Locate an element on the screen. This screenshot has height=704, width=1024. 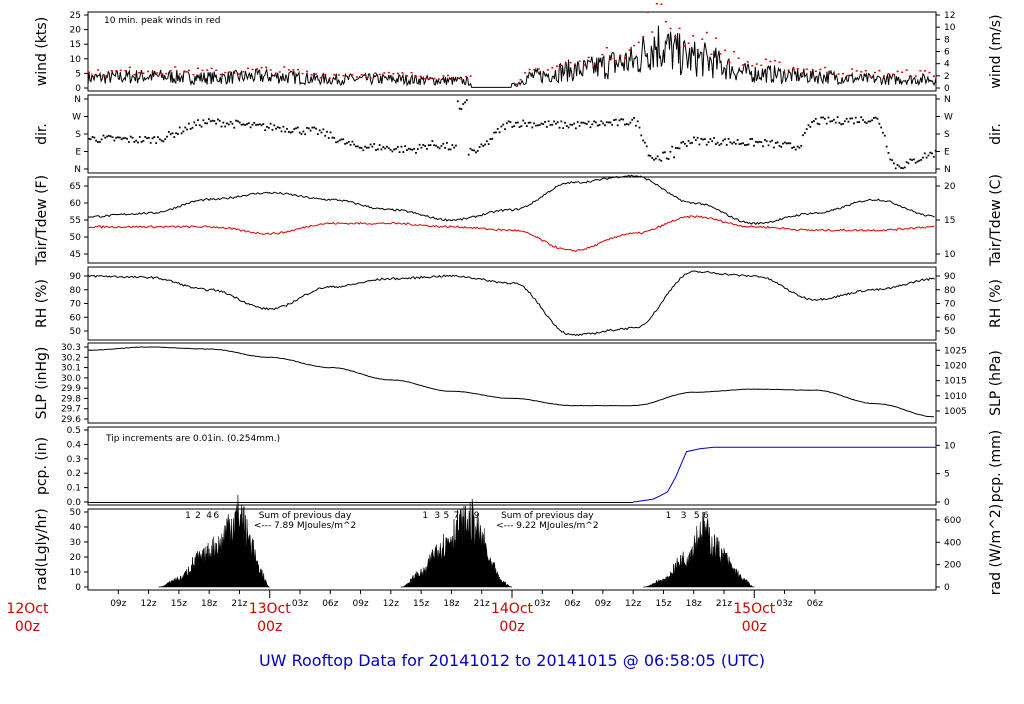
temp-left-tick-label: 45 is located at coordinates (75, 255).